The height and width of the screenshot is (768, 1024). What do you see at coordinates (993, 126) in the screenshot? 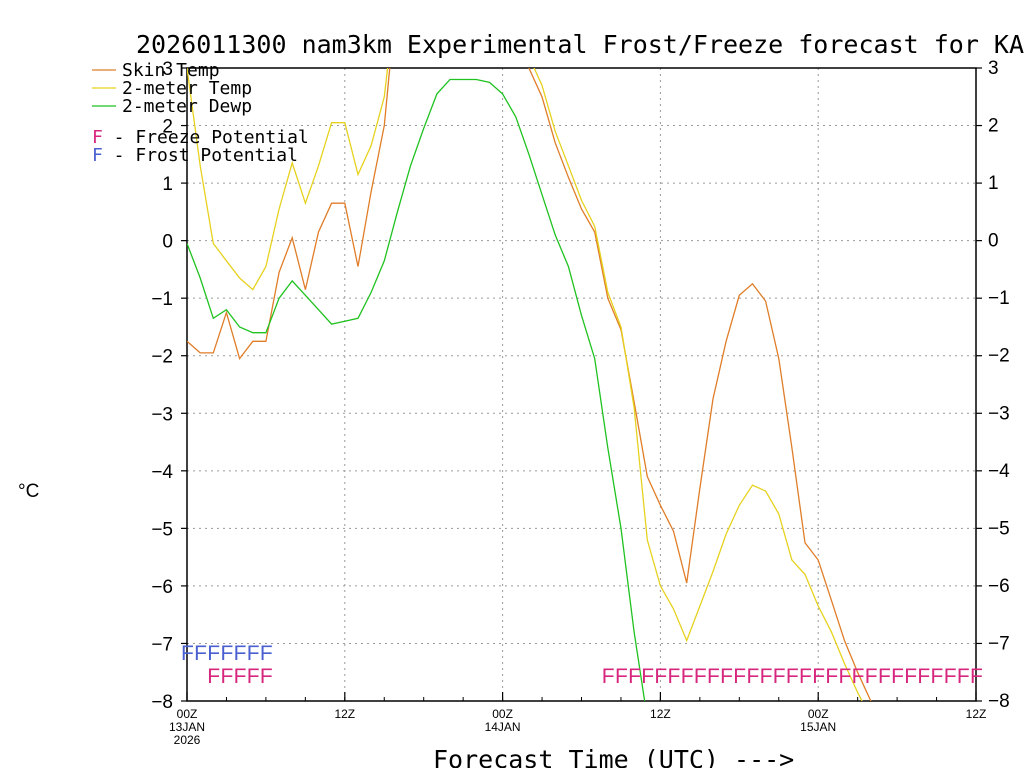
I see `y-tick-label-right: 2` at bounding box center [993, 126].